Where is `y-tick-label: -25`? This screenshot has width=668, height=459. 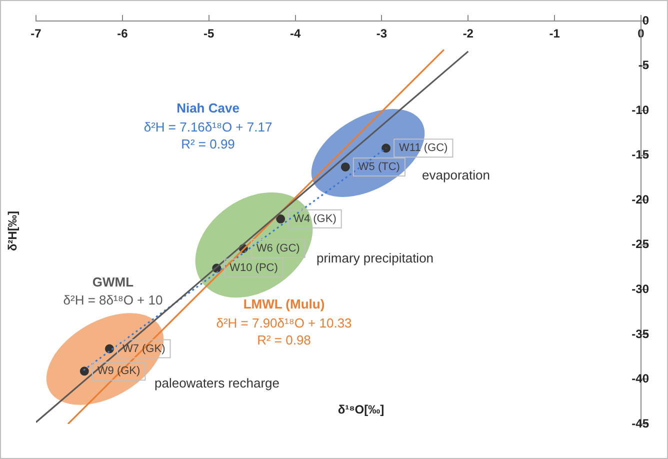 y-tick-label: -25 is located at coordinates (641, 244).